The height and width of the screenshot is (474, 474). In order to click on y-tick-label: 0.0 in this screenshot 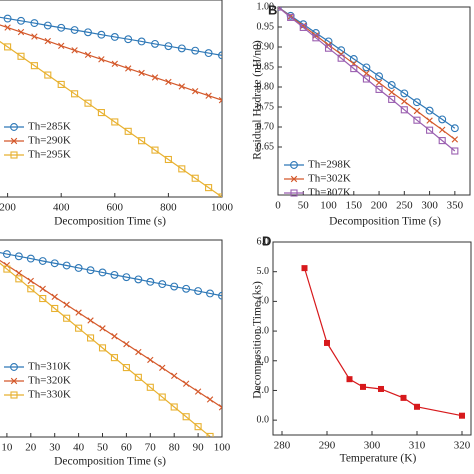, I will do `click(263, 419)`.